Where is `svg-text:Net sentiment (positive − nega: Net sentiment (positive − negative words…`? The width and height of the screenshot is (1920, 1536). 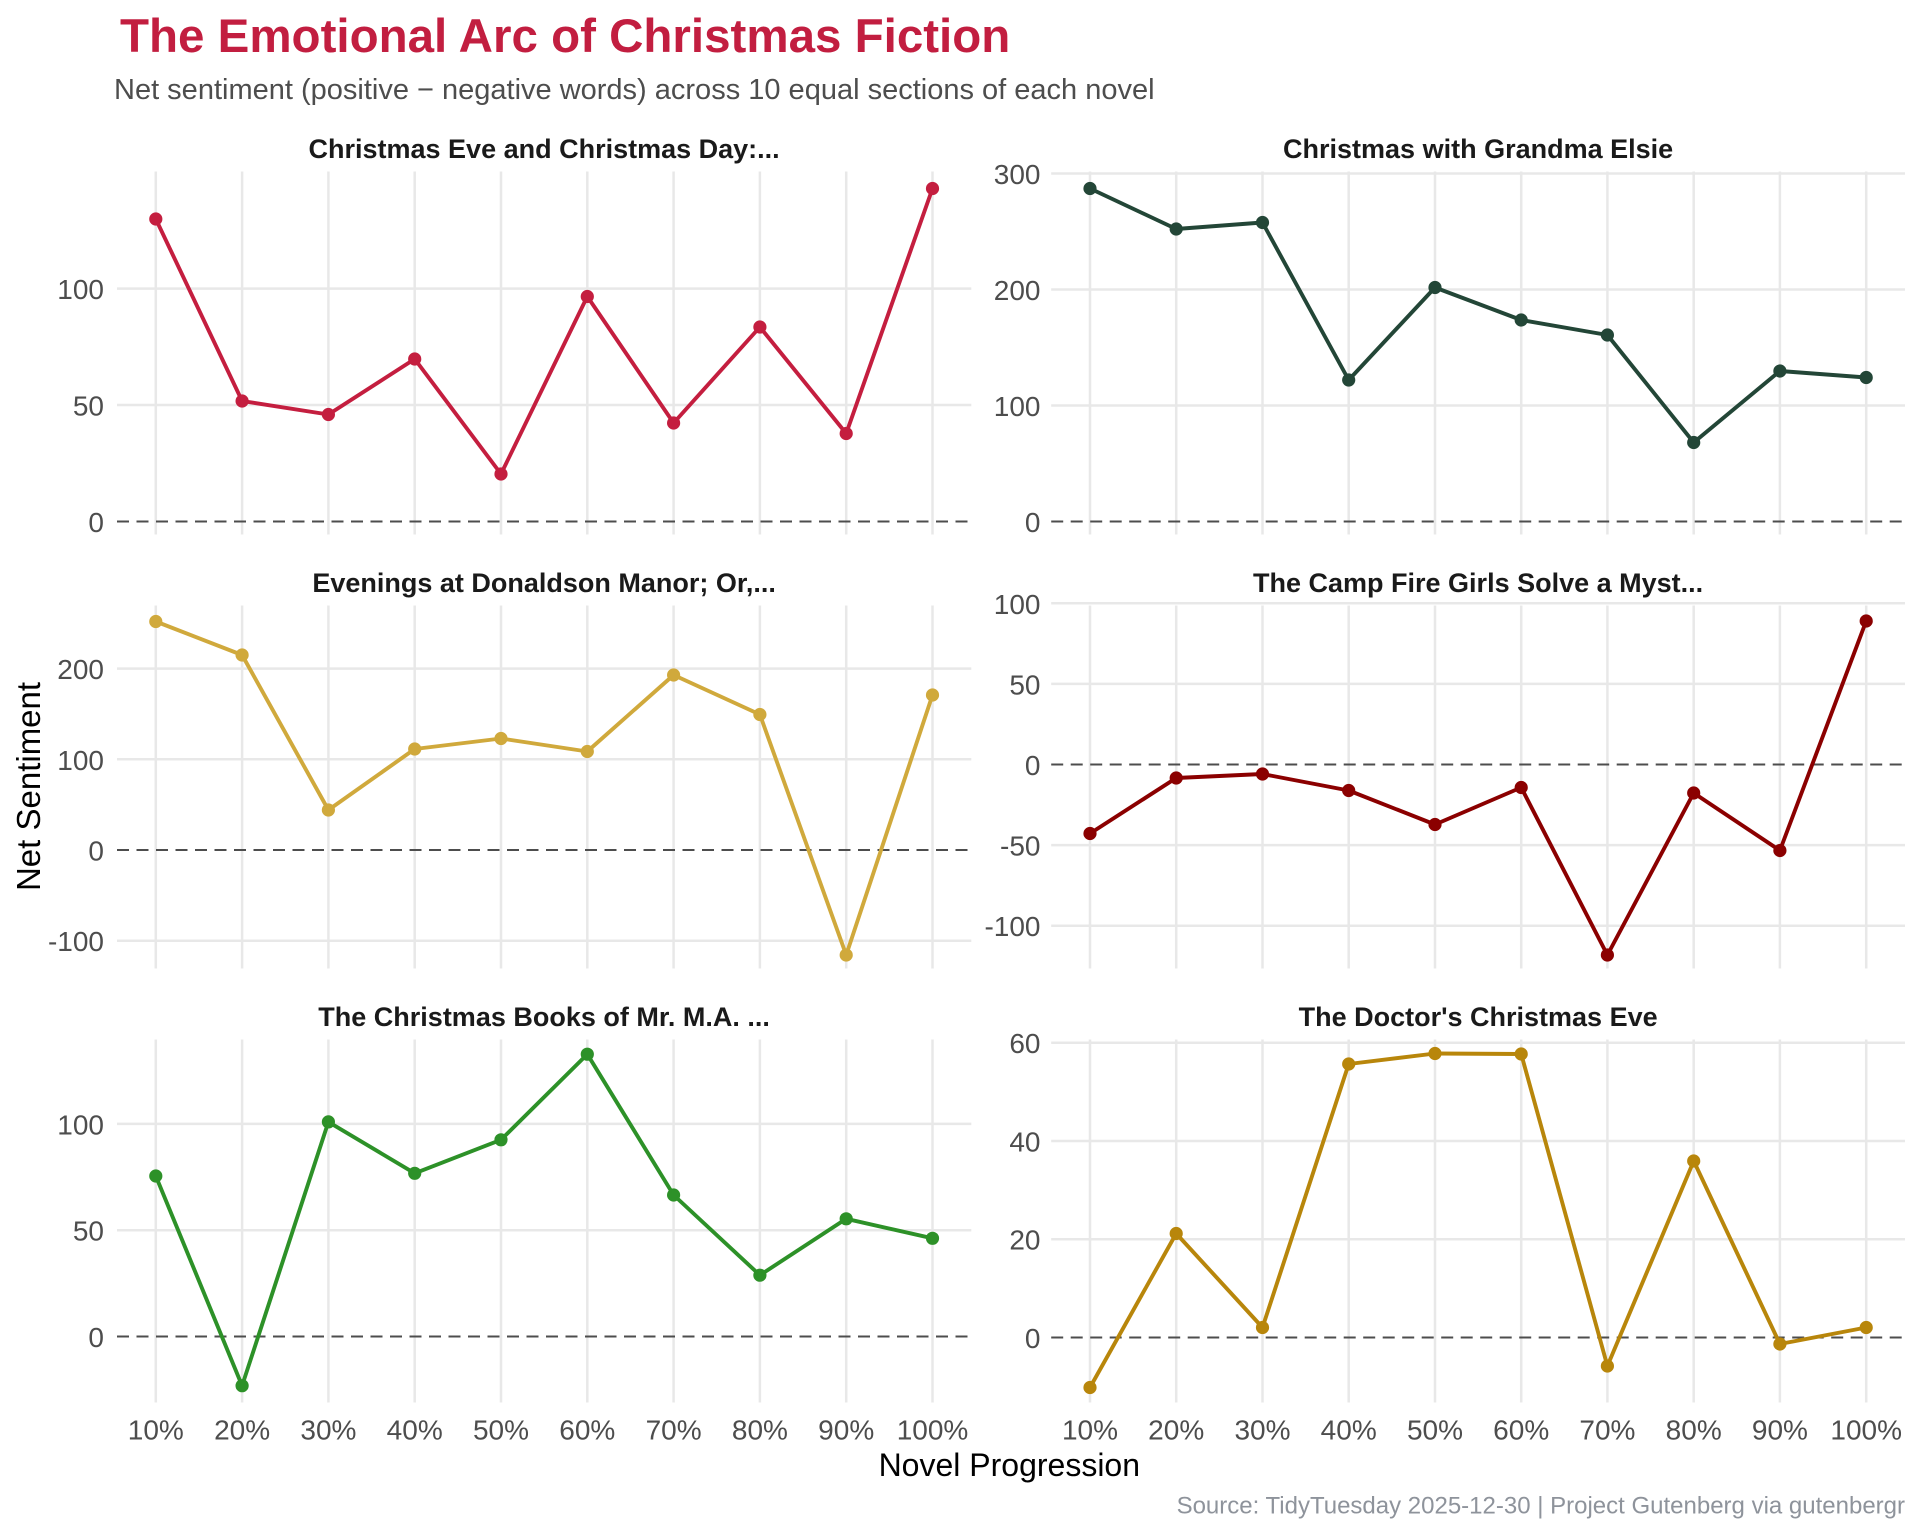
svg-text:Net sentiment (positive − nega: Net sentiment (positive − negative words… is located at coordinates (634, 90).